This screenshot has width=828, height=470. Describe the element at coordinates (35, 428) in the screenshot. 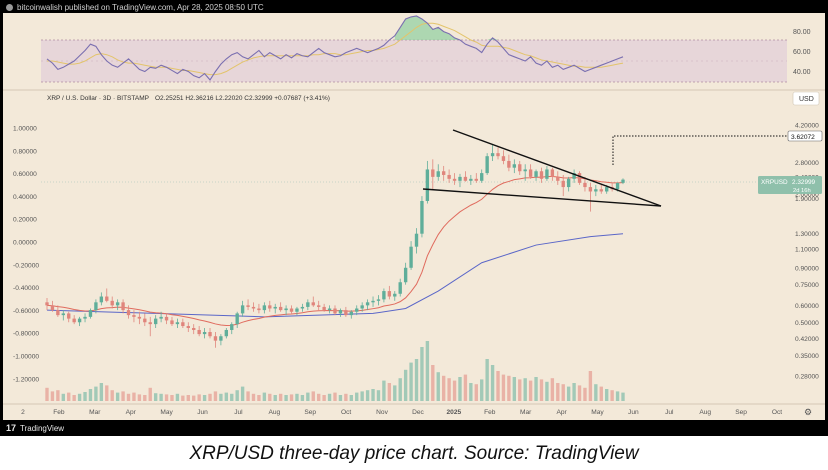

I see `tradingview-footer: 17 TradingView` at that location.